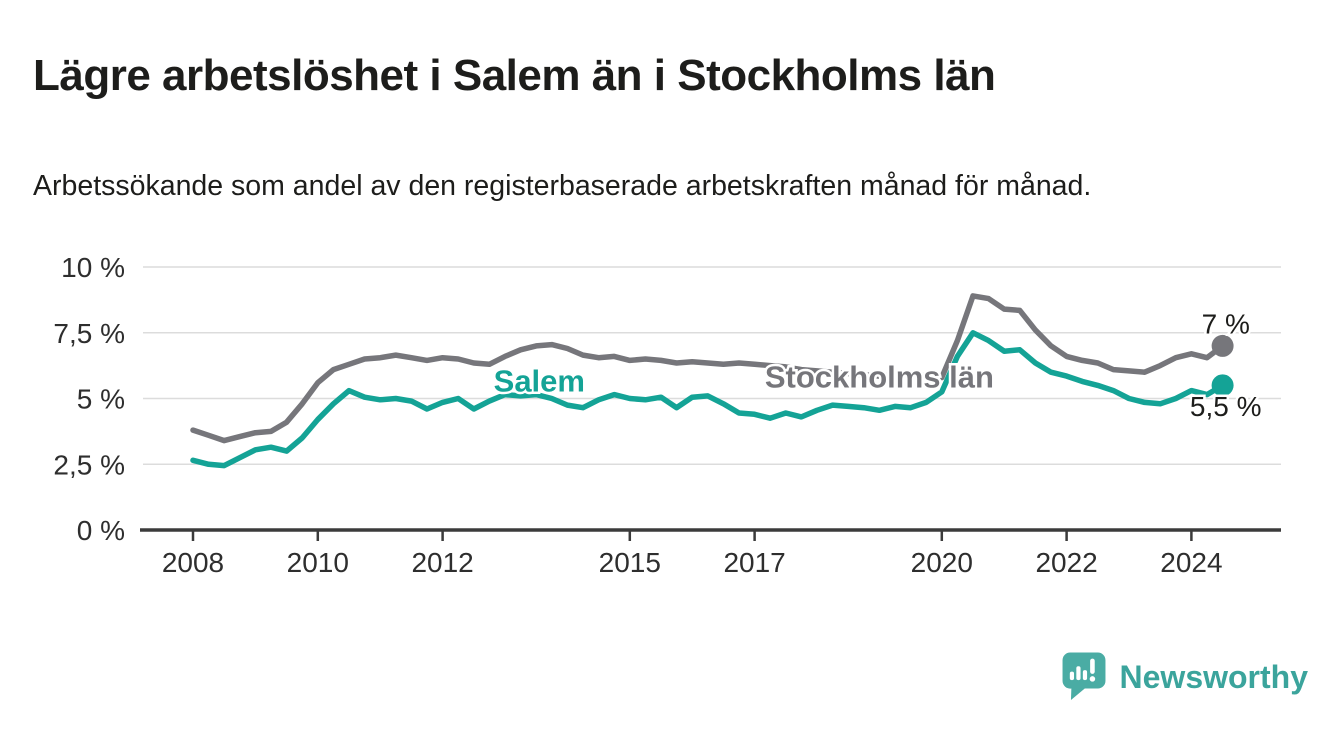  Describe the element at coordinates (89, 333) in the screenshot. I see `y-tick-label: 7,5 %` at that location.